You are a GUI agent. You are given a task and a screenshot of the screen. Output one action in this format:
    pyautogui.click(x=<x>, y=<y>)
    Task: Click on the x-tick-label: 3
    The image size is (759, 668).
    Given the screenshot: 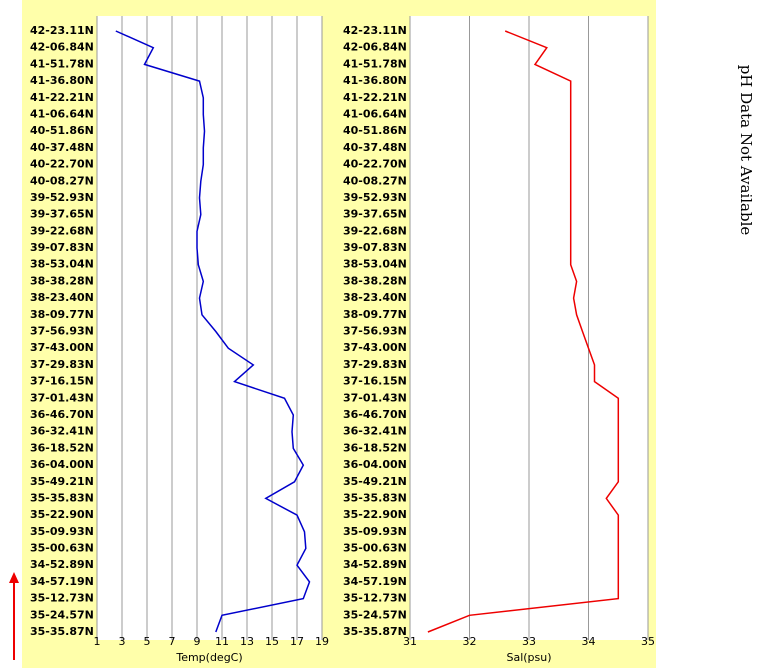 What is the action you would take?
    pyautogui.click(x=122, y=641)
    